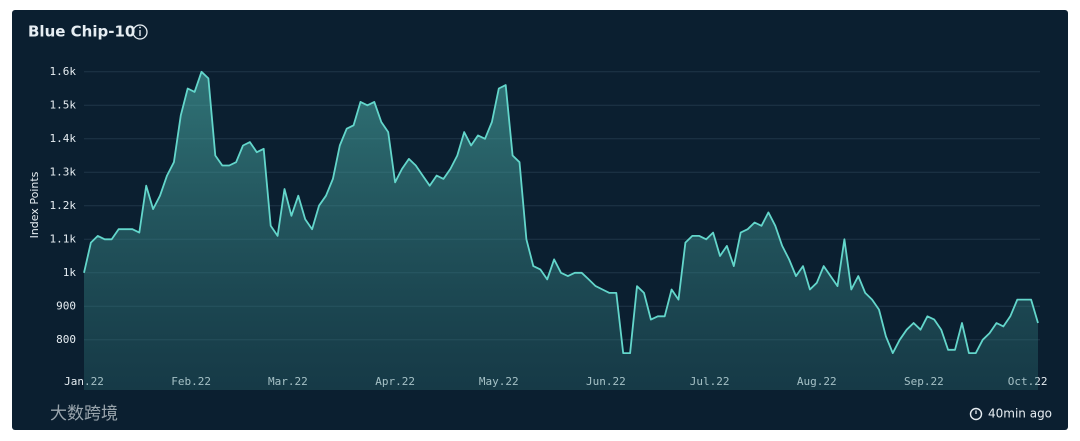 The height and width of the screenshot is (441, 1080). What do you see at coordinates (63, 104) in the screenshot?
I see `y-tick-label: 1.5k` at bounding box center [63, 104].